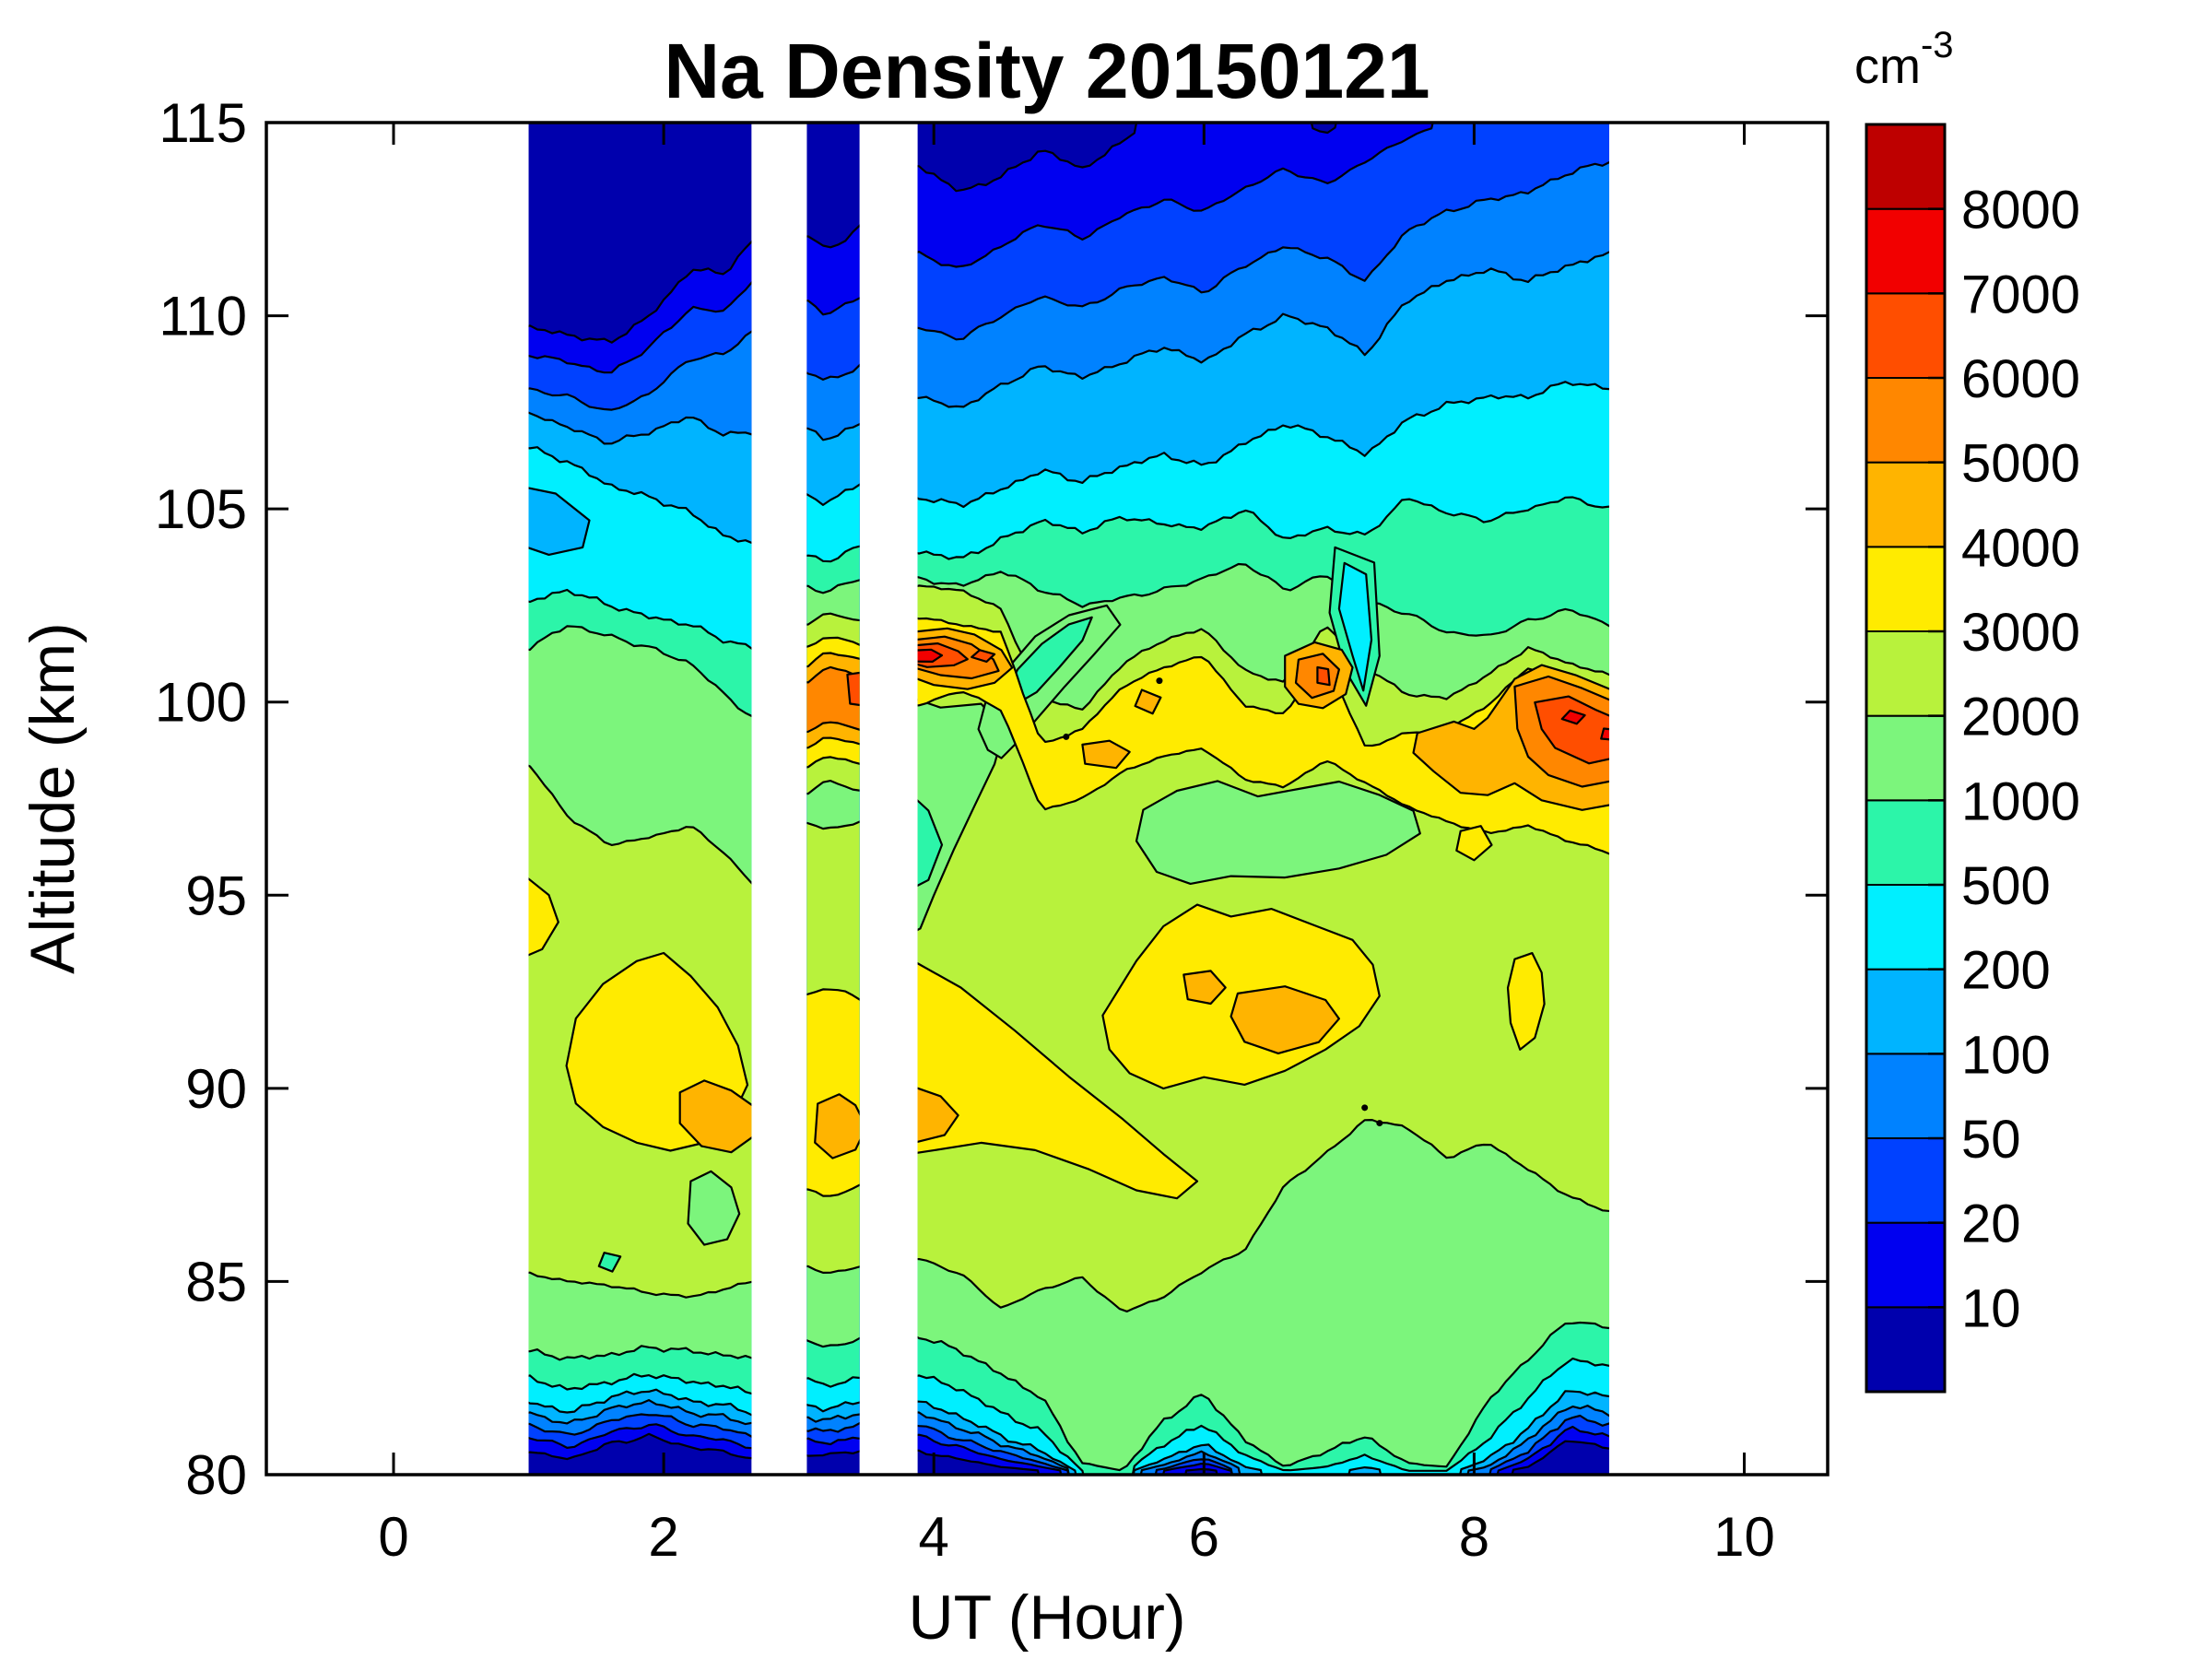 Image resolution: width=2212 pixels, height=1659 pixels. I want to click on x-axis-label: UT (Hour), so click(1047, 1618).